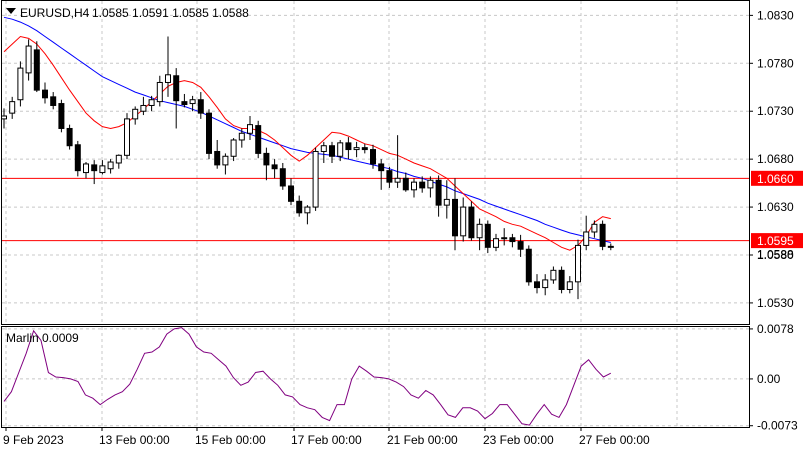  What do you see at coordinates (42, 338) in the screenshot?
I see `indicator-title: Marlin 0.0009` at bounding box center [42, 338].